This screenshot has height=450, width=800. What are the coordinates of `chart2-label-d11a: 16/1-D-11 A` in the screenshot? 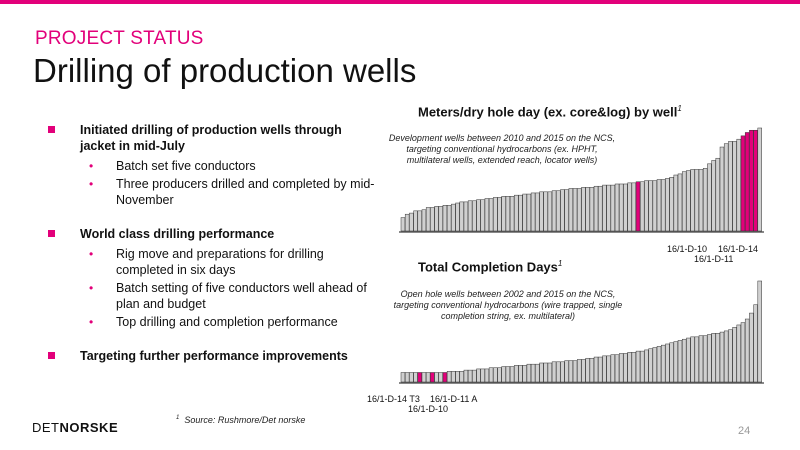 It's located at (454, 399).